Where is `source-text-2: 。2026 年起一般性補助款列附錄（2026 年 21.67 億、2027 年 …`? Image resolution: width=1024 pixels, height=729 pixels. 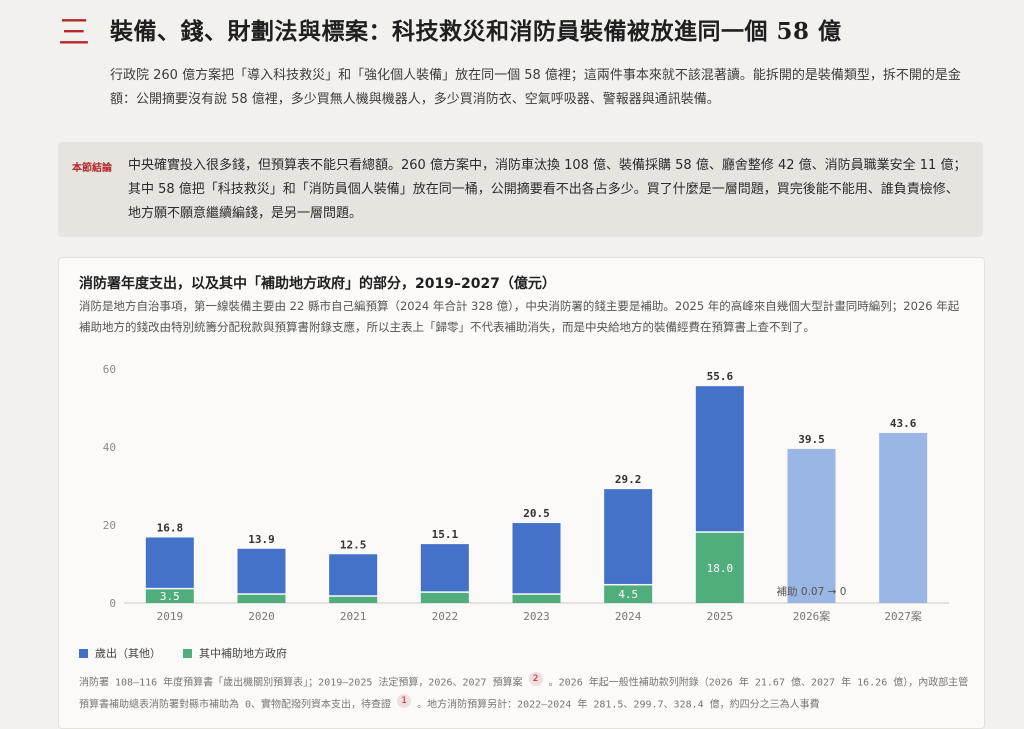
source-text-2: 。2026 年起一般性補助款列附錄（2026 年 21.67 億、2027 年 … is located at coordinates (524, 694).